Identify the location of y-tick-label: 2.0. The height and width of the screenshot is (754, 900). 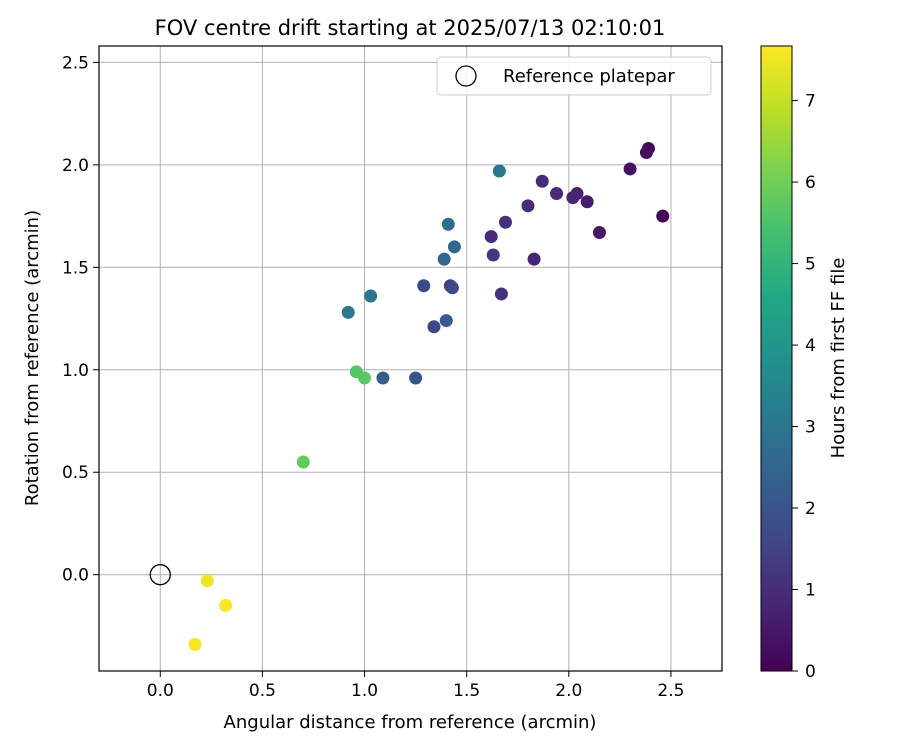
(75, 166).